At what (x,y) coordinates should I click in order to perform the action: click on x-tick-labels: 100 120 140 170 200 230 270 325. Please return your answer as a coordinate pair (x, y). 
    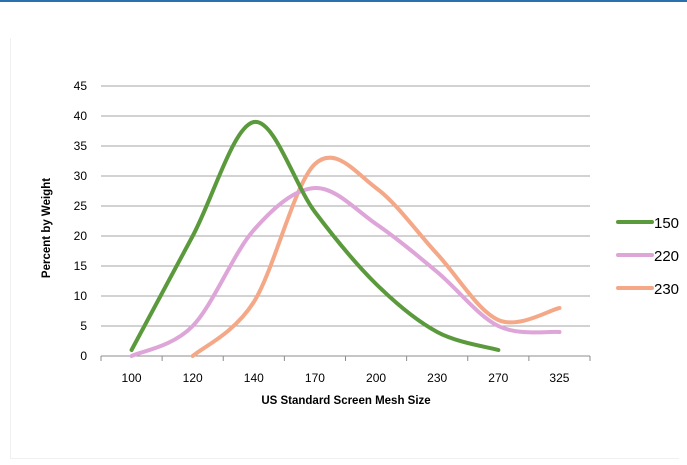
    Looking at the image, I should click on (346, 378).